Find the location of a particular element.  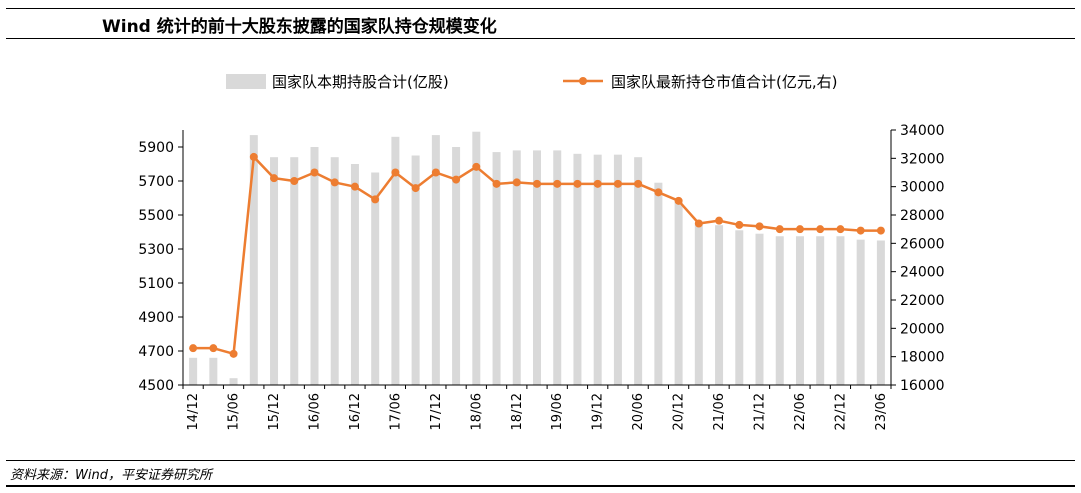

left-tick-label: 5300 is located at coordinates (156, 250).